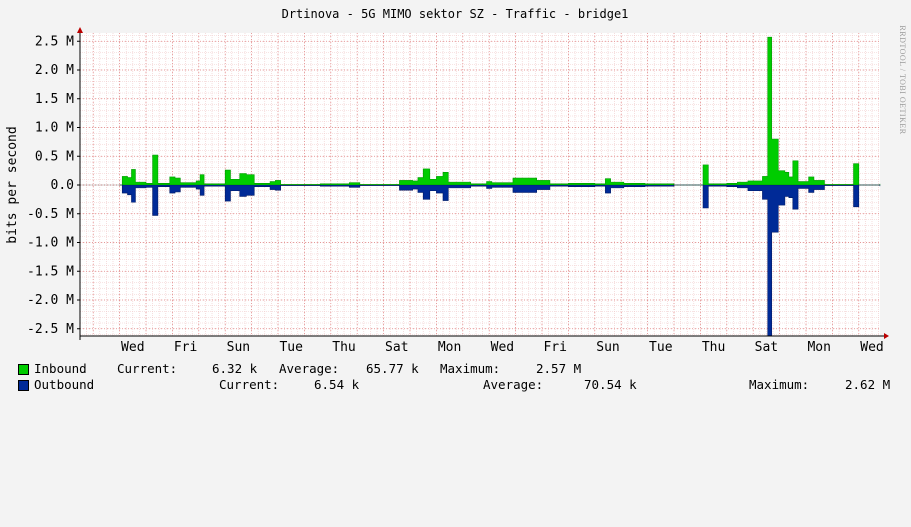  Describe the element at coordinates (249, 384) in the screenshot. I see `outbound-current-label: Current:` at that location.